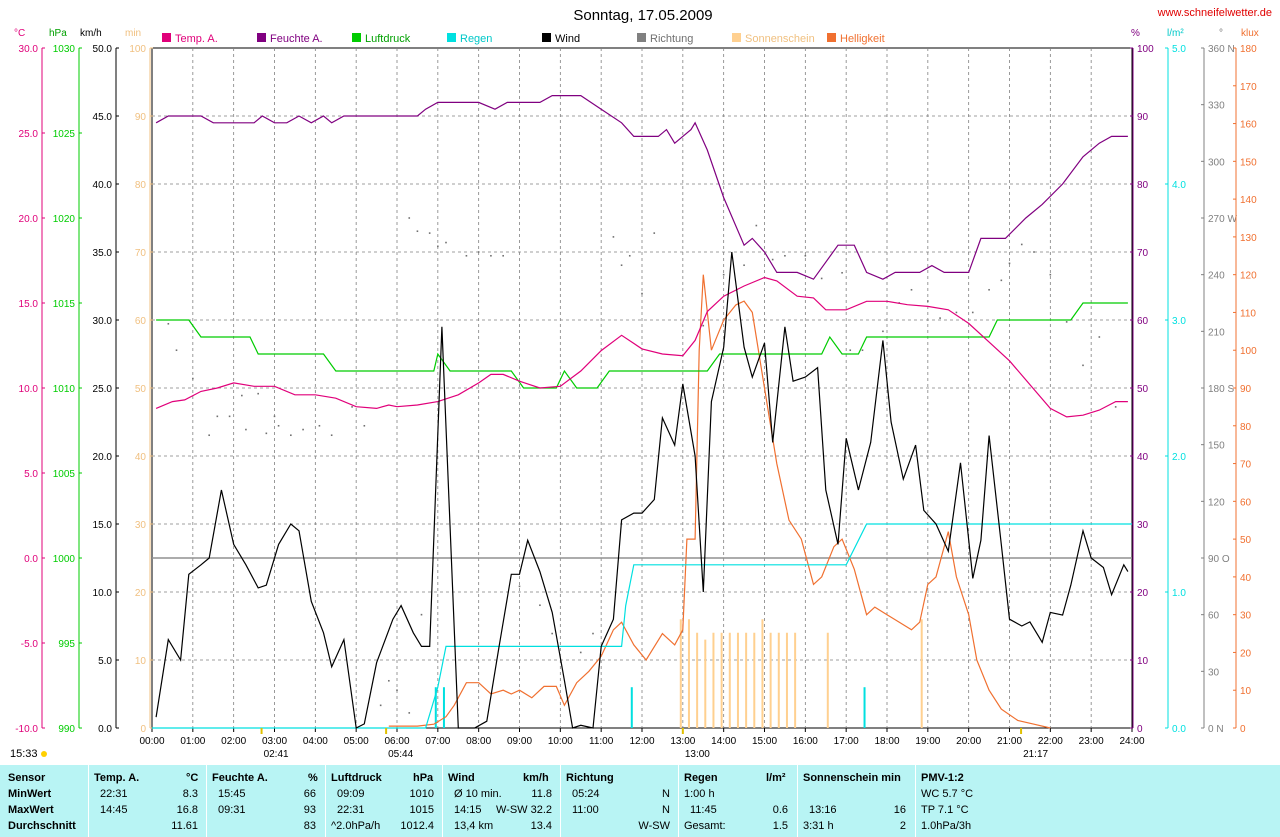 This screenshot has height=837, width=1280. Describe the element at coordinates (703, 810) in the screenshot. I see `stats-max-rain-time: 11:45` at that location.